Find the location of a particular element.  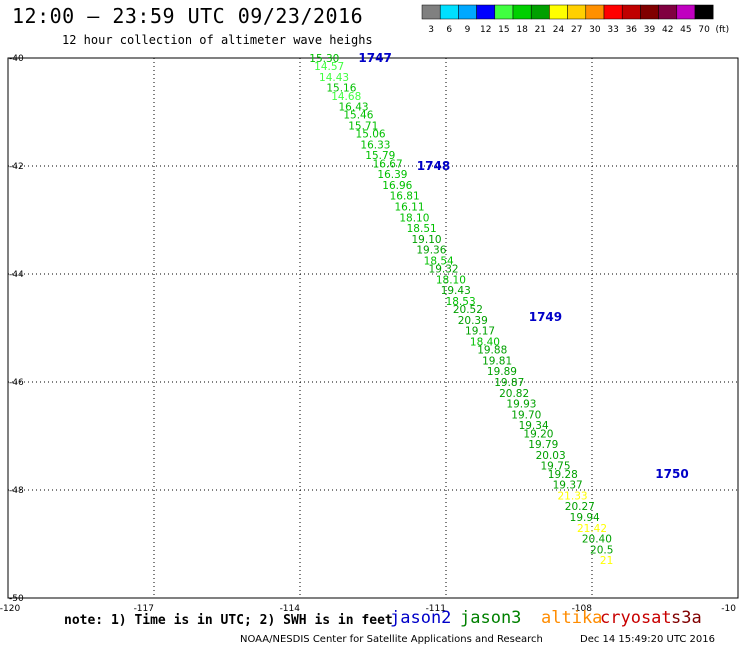

lat-tick-label: -42 is located at coordinates (16, 167).